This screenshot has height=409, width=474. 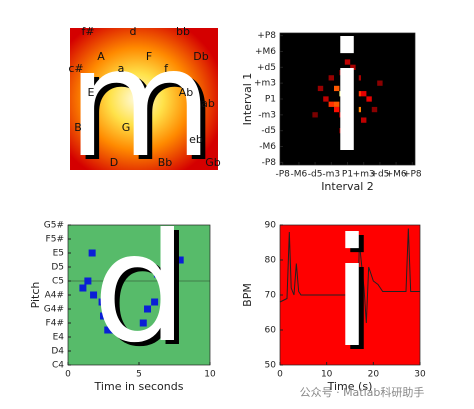 I want to click on x-tick-label: +P8, so click(x=412, y=175).